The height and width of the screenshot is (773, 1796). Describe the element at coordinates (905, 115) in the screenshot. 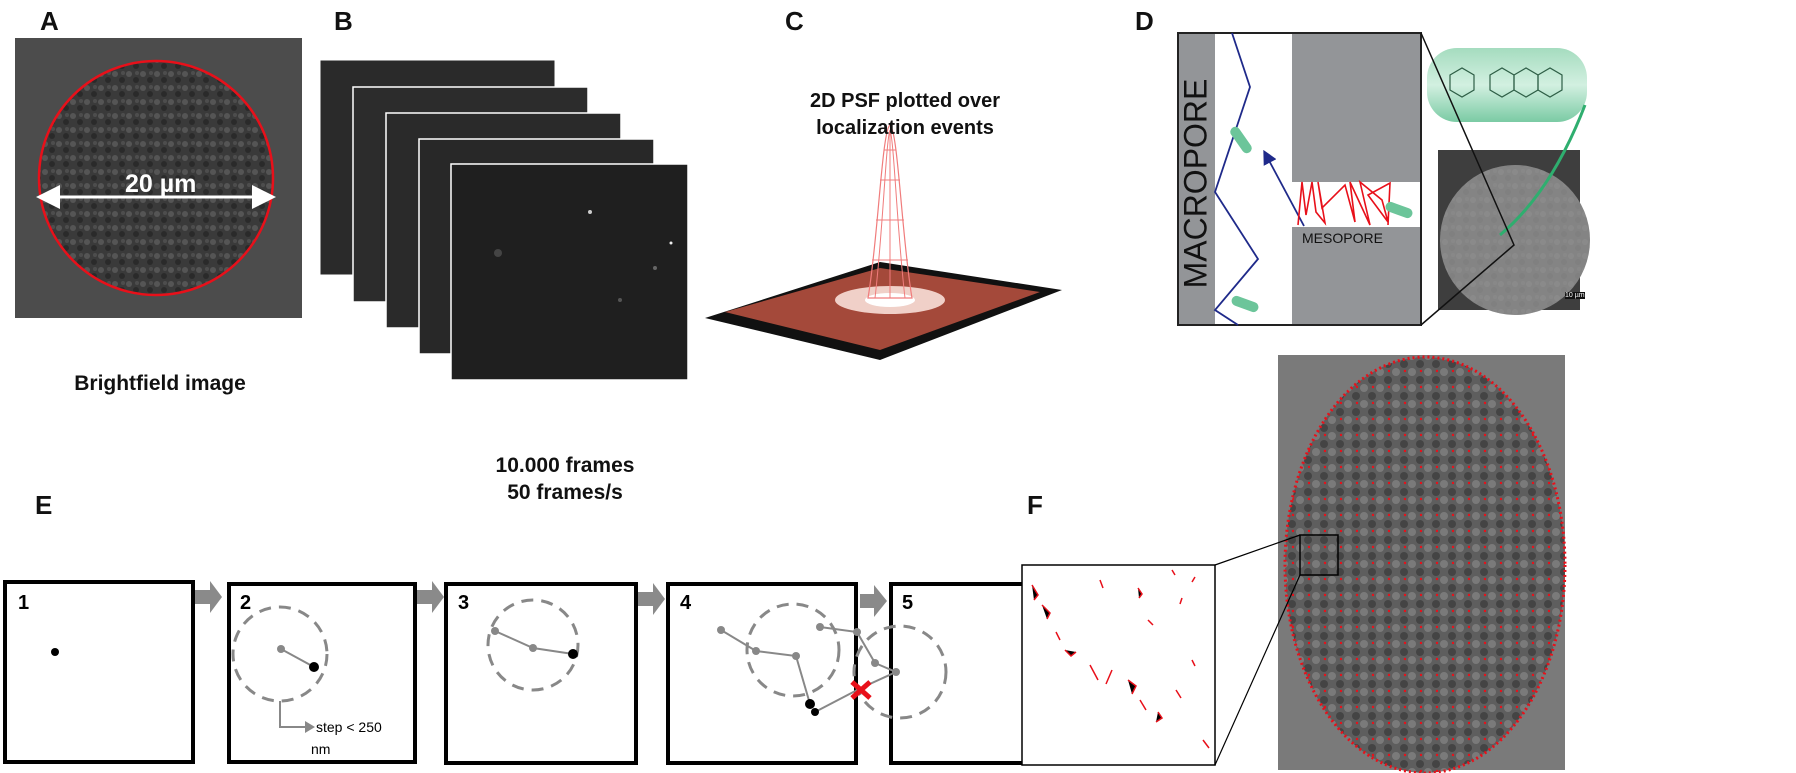

I see `panel-c-title: 2D PSF plotted over localization events` at that location.